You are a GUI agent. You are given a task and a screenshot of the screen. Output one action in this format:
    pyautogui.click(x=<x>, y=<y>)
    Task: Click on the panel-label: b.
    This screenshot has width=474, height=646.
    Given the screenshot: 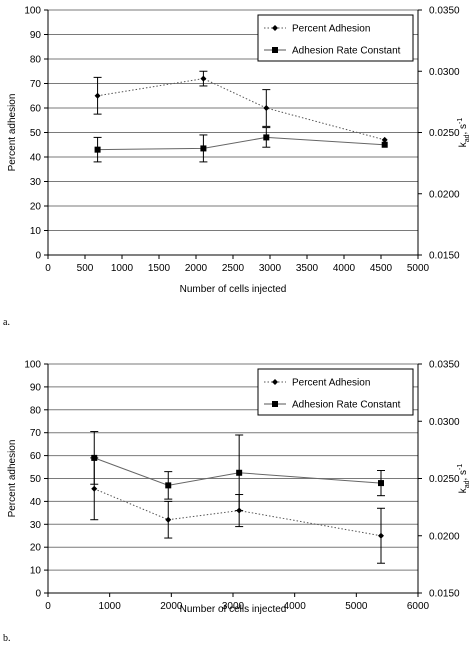 What is the action you would take?
    pyautogui.click(x=7, y=638)
    